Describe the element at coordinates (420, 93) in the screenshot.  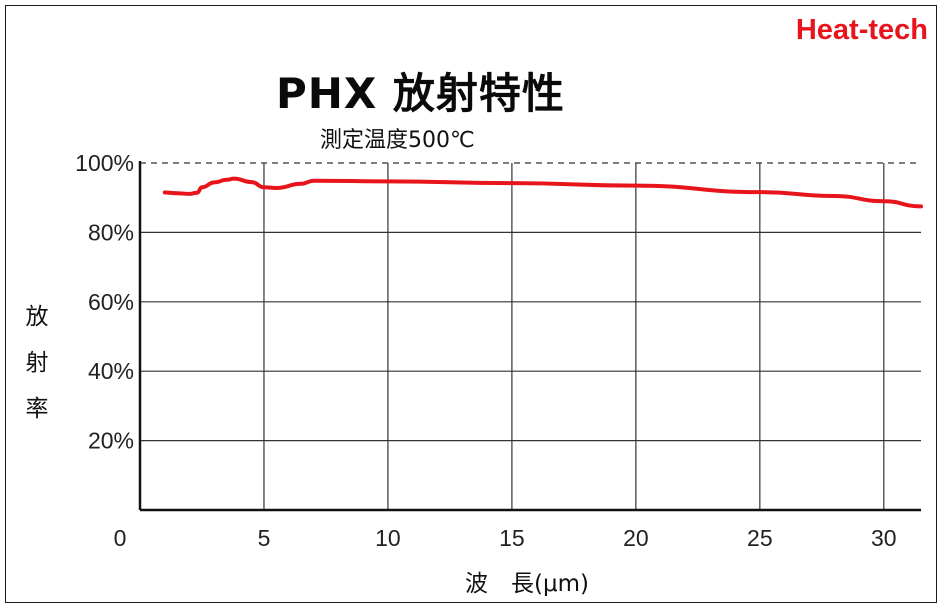
I see `chart-title: PHX 放射特性` at that location.